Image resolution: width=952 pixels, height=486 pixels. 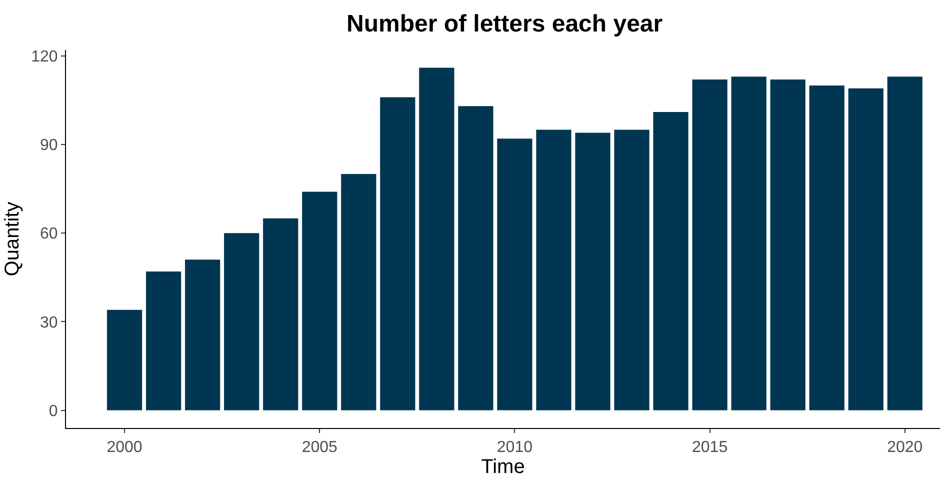 I want to click on y-tick-label: 60, so click(x=49, y=234).